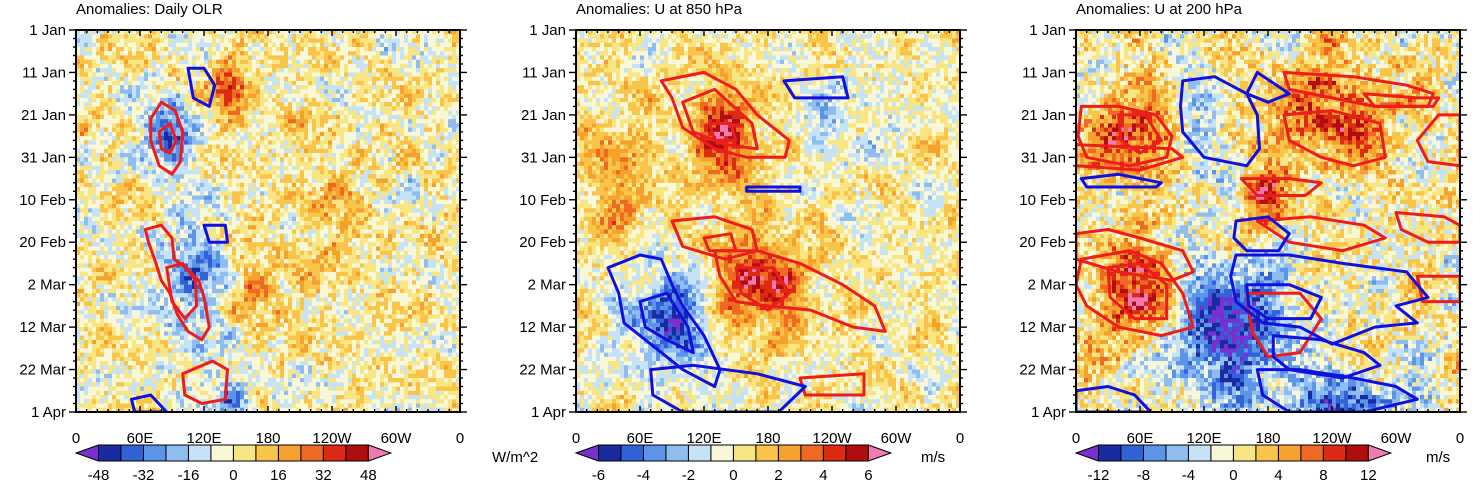 Image resolution: width=1473 pixels, height=498 pixels. Describe the element at coordinates (933, 457) in the screenshot. I see `colorbar-units: m/s` at that location.